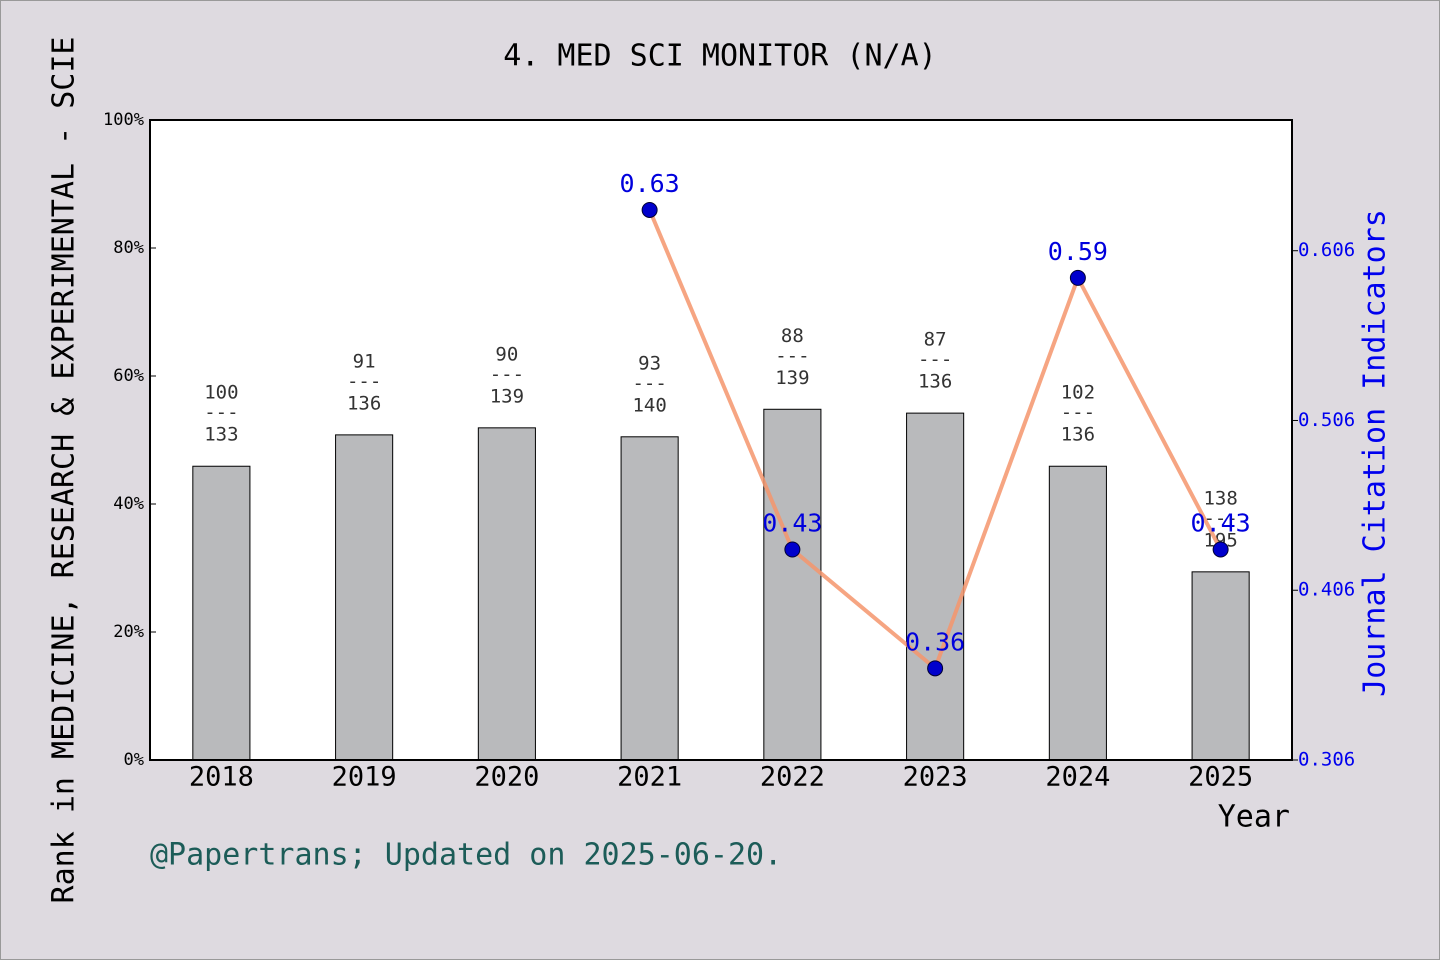 The height and width of the screenshot is (960, 1440). I want to click on y2-axis-label: Journal Citation Indicators, so click(1375, 453).